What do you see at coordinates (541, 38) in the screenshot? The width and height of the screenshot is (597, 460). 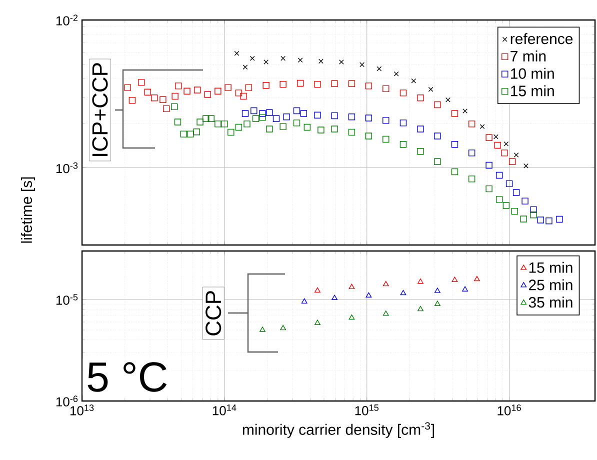 I see `legend-label: reference` at bounding box center [541, 38].